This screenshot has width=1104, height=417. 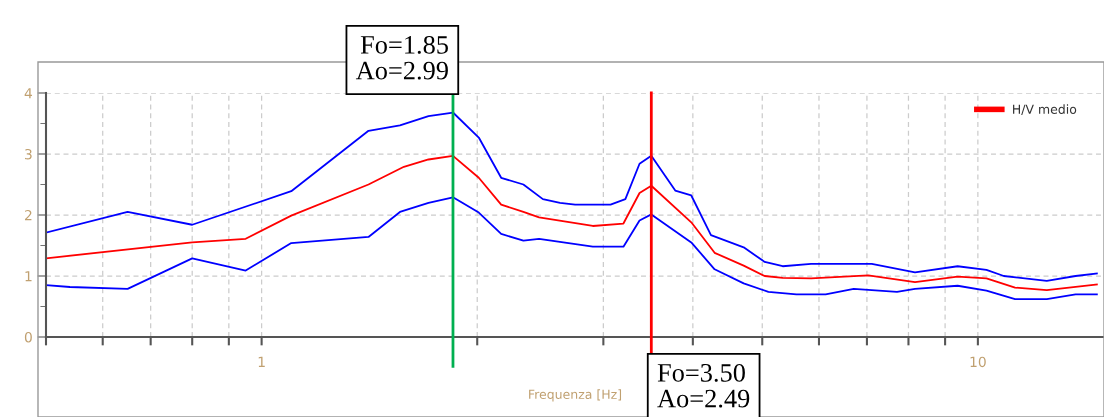 I want to click on x-tick-label: 10, so click(x=978, y=362).